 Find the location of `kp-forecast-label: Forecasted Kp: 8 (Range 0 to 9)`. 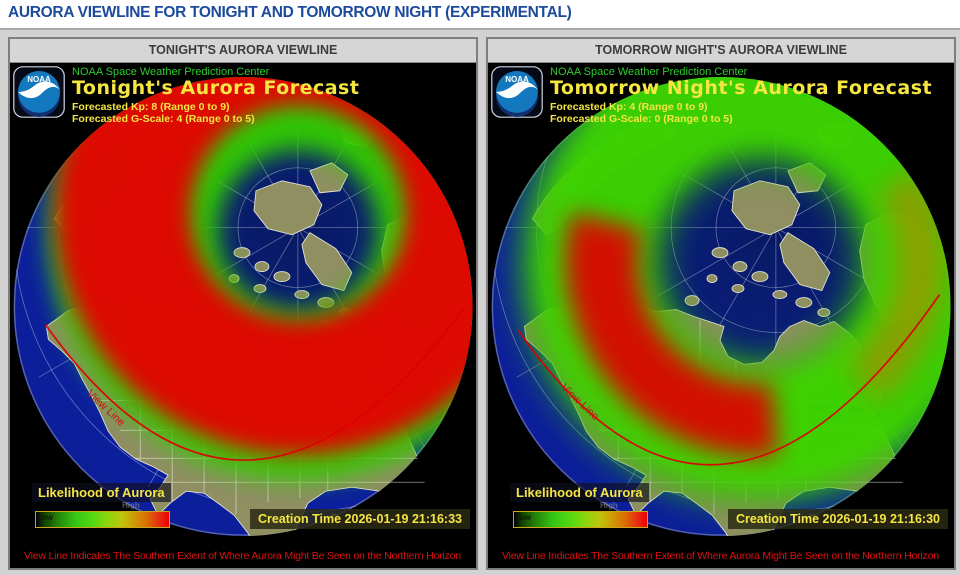

kp-forecast-label: Forecasted Kp: 8 (Range 0 to 9) is located at coordinates (151, 107).